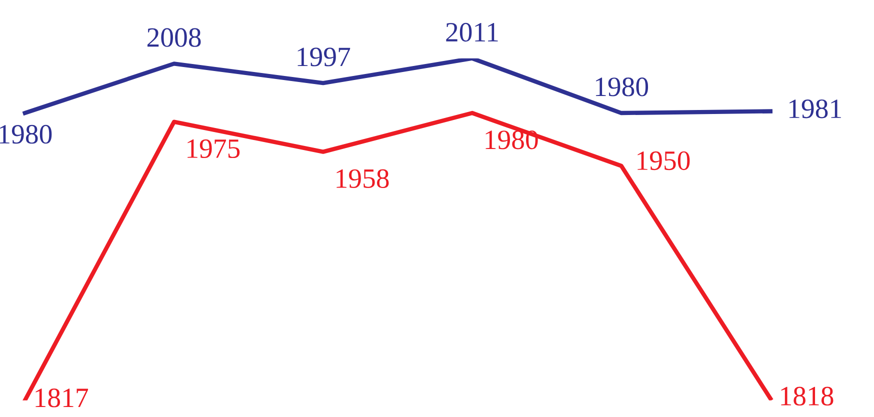  Describe the element at coordinates (664, 160) in the screenshot. I see `data-label: 1950` at that location.